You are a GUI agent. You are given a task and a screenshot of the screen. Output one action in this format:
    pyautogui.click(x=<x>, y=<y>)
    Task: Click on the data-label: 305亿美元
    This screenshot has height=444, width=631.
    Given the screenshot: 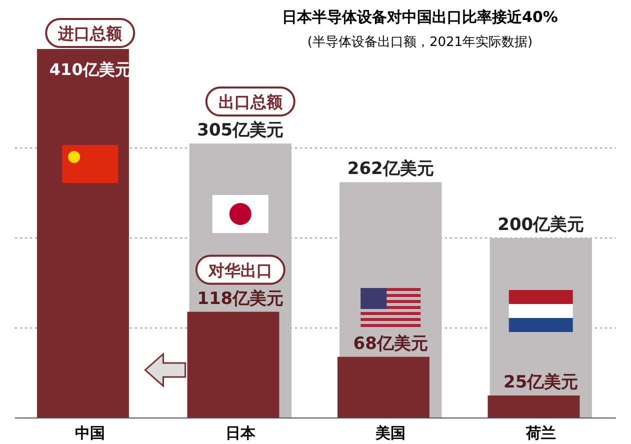 What is the action you would take?
    pyautogui.click(x=240, y=130)
    